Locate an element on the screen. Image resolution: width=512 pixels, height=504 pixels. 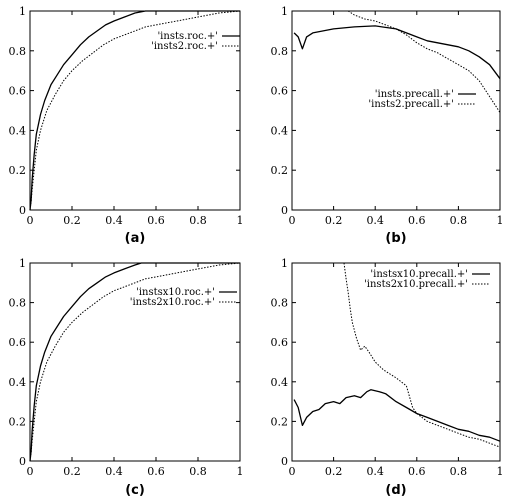
legend-label: 'insts2x10.roc.+' is located at coordinates (172, 302).